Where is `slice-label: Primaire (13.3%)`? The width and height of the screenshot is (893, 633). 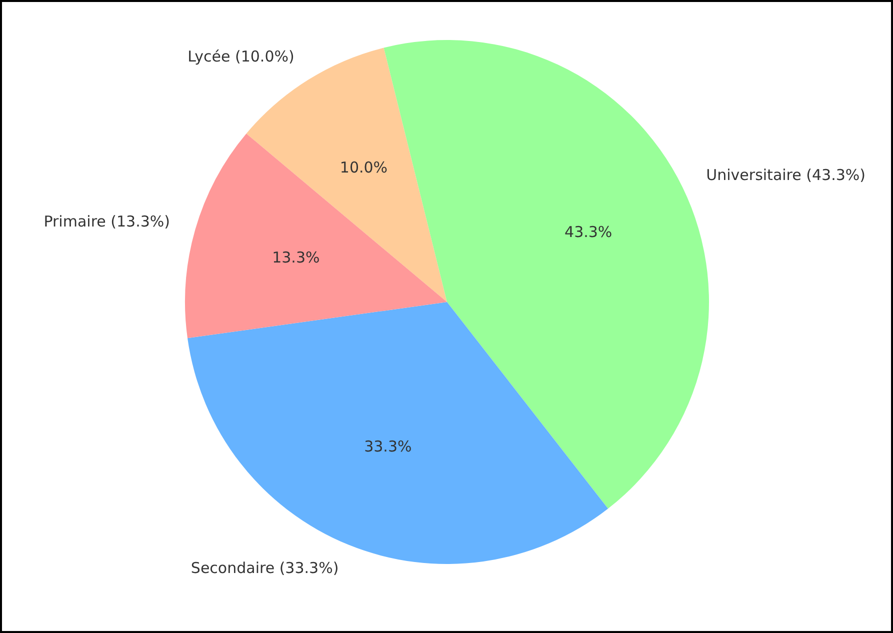 slice-label: Primaire (13.3%) is located at coordinates (107, 221).